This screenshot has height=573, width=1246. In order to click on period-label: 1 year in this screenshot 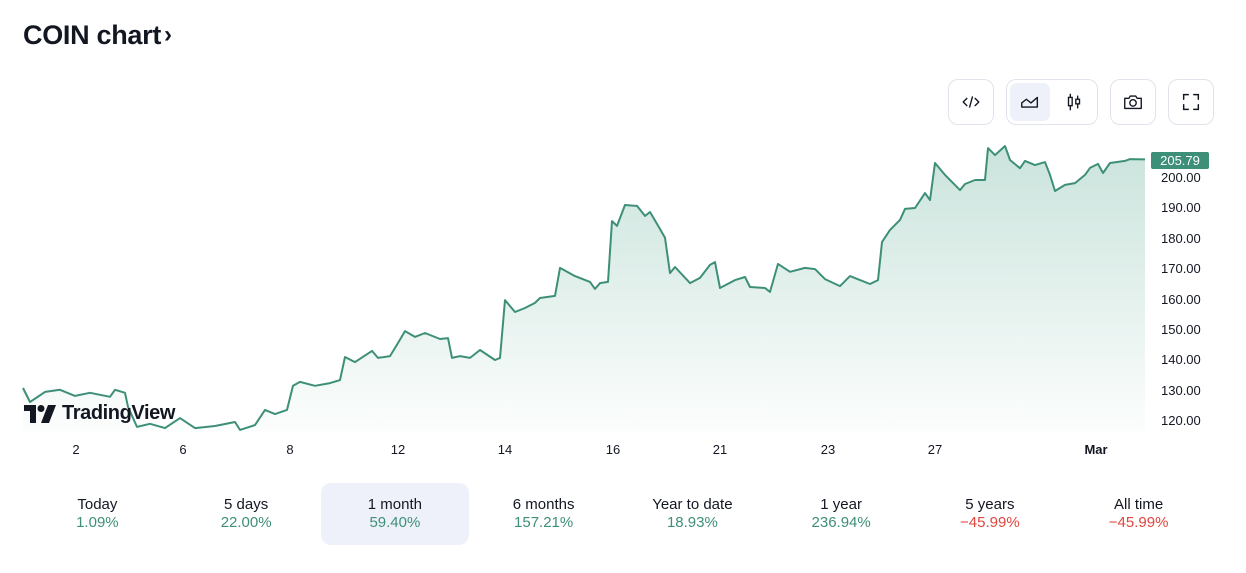, I will do `click(841, 504)`.